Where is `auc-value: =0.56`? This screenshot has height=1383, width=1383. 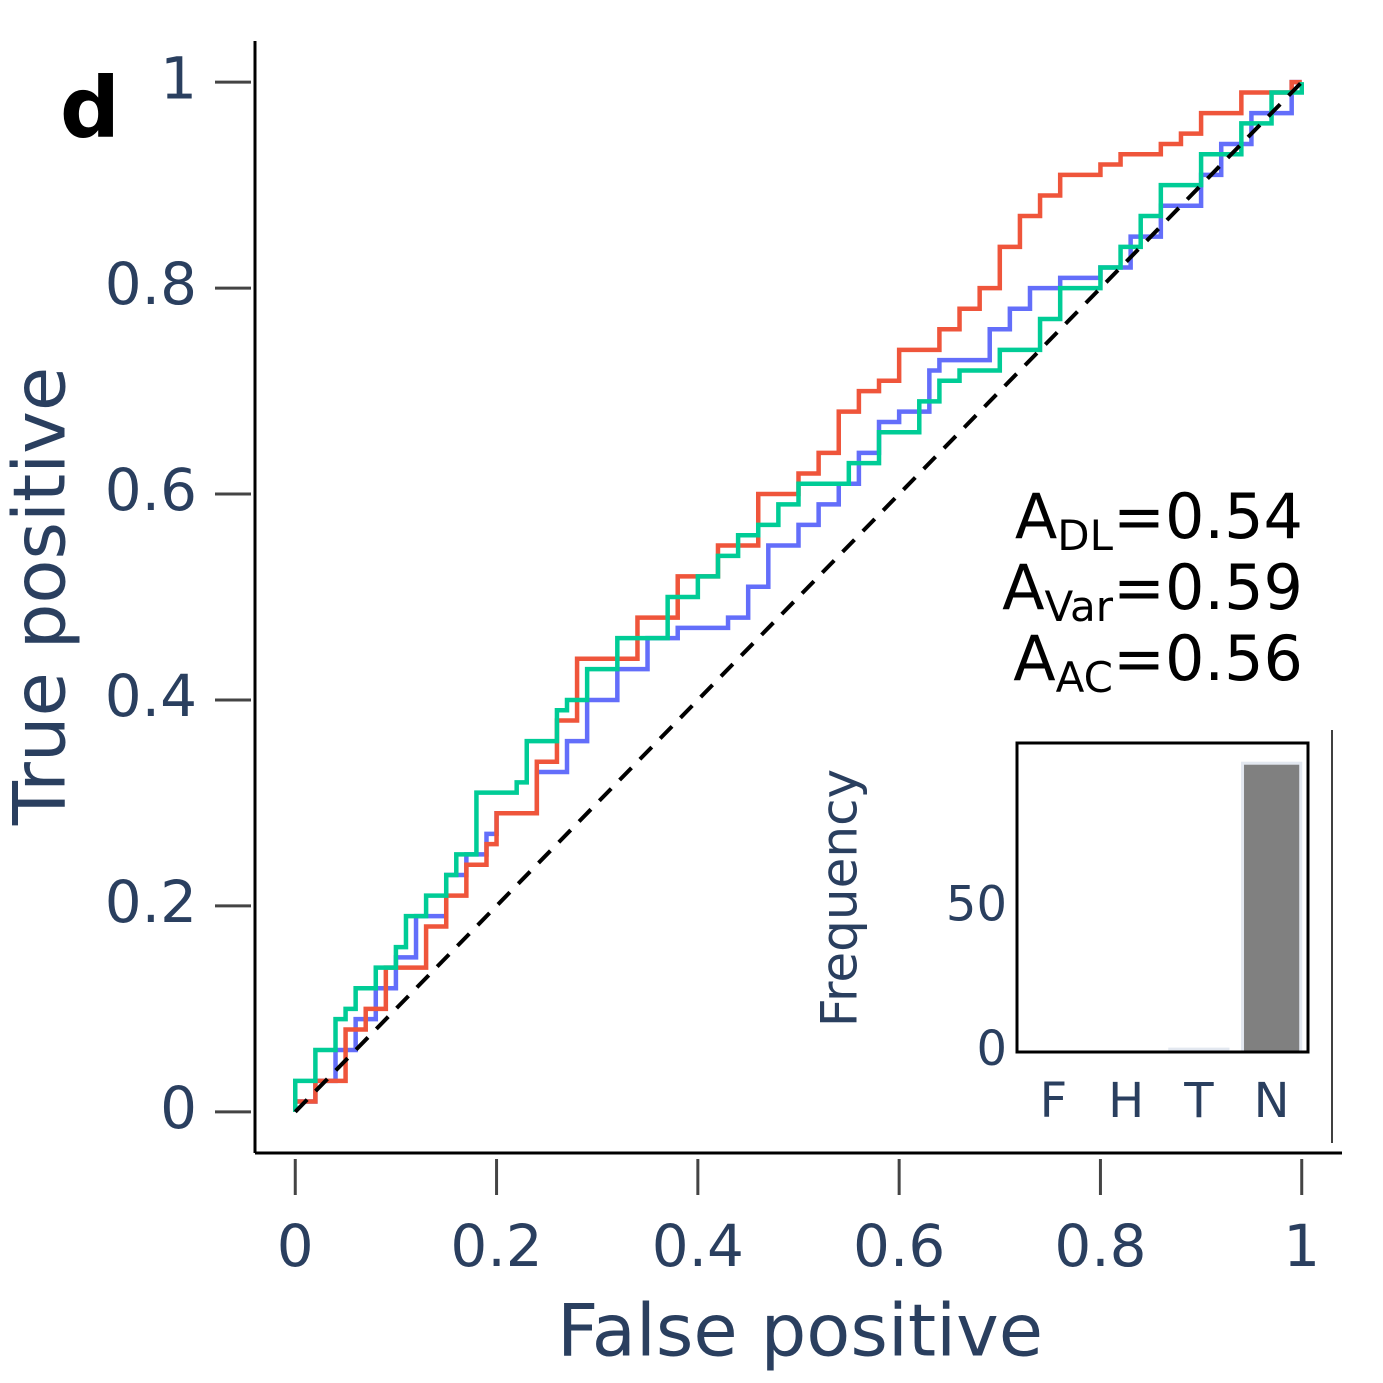
auc-value: =0.56 is located at coordinates (1208, 658).